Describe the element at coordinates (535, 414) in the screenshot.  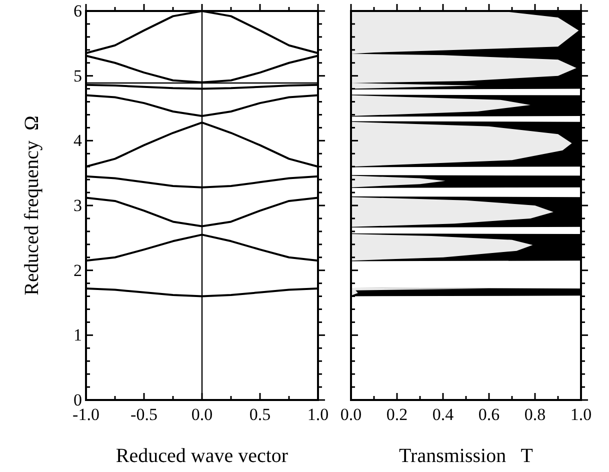
I see `x-tick-label: 0.8` at that location.